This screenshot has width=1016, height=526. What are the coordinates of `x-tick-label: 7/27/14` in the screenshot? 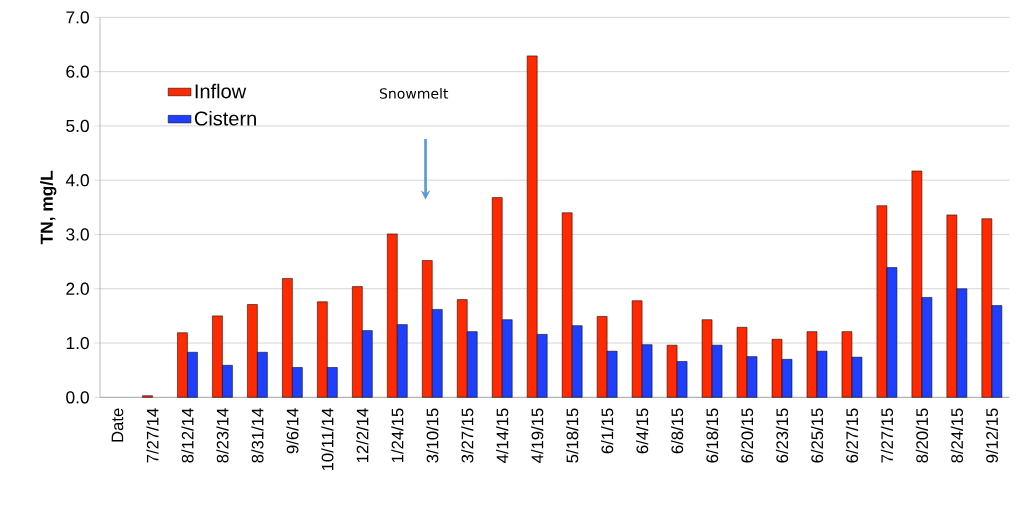 It's located at (152, 435).